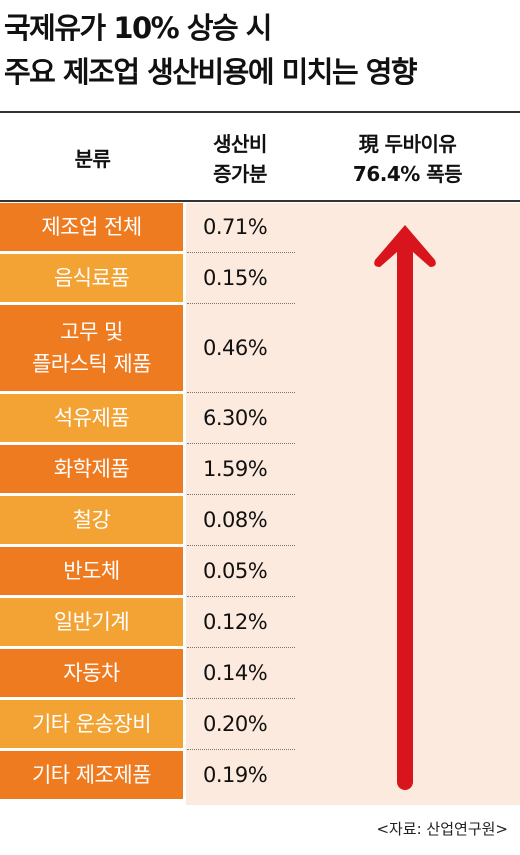  What do you see at coordinates (91, 227) in the screenshot?
I see `category-cell: 제조업 전체` at bounding box center [91, 227].